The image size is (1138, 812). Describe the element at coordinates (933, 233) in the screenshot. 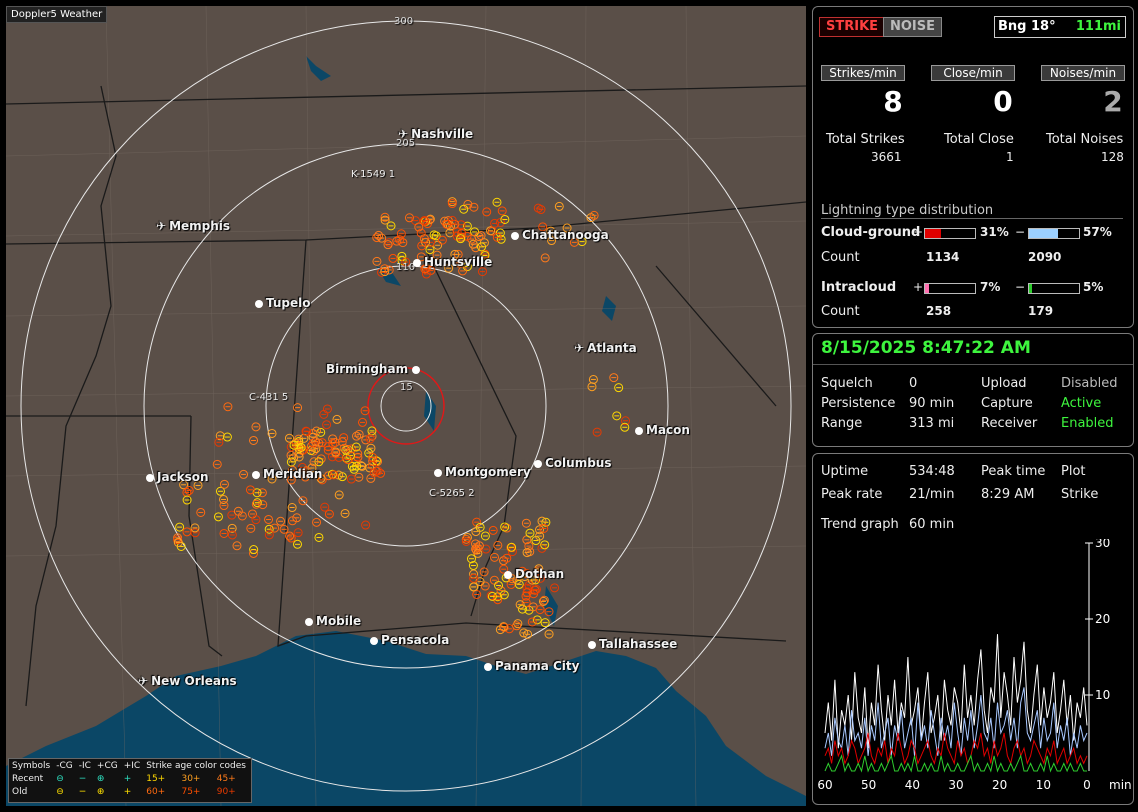

I see `cg-positive-fill` at that location.